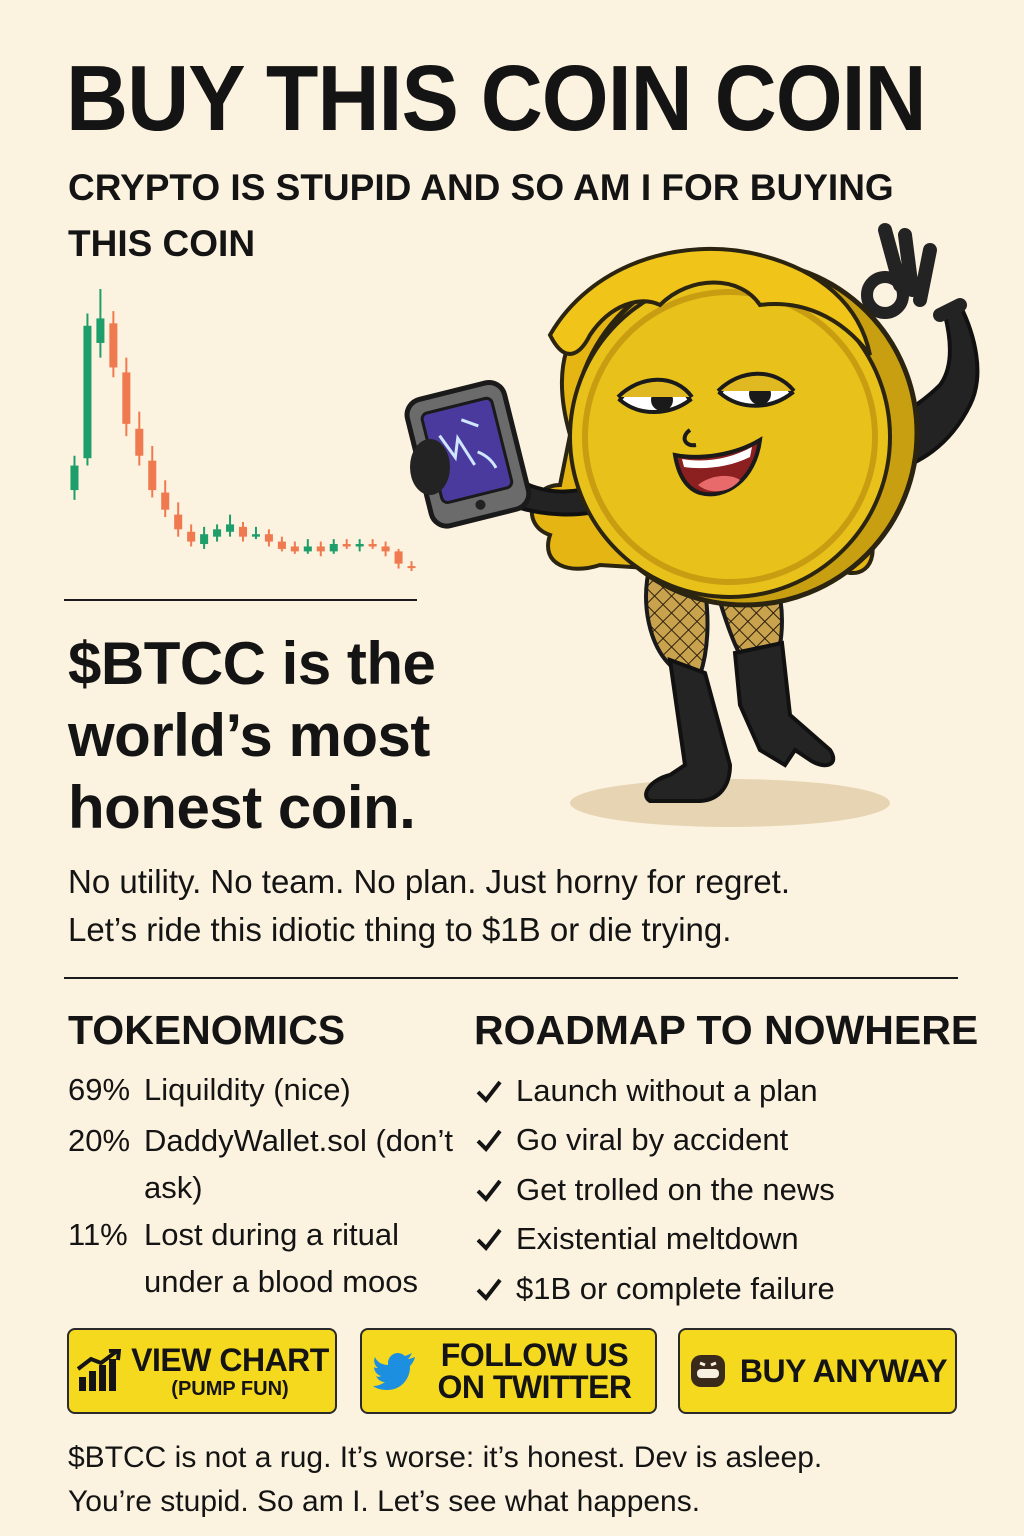 The width and height of the screenshot is (1024, 1536). What do you see at coordinates (243, 430) in the screenshot?
I see `price-chart` at bounding box center [243, 430].